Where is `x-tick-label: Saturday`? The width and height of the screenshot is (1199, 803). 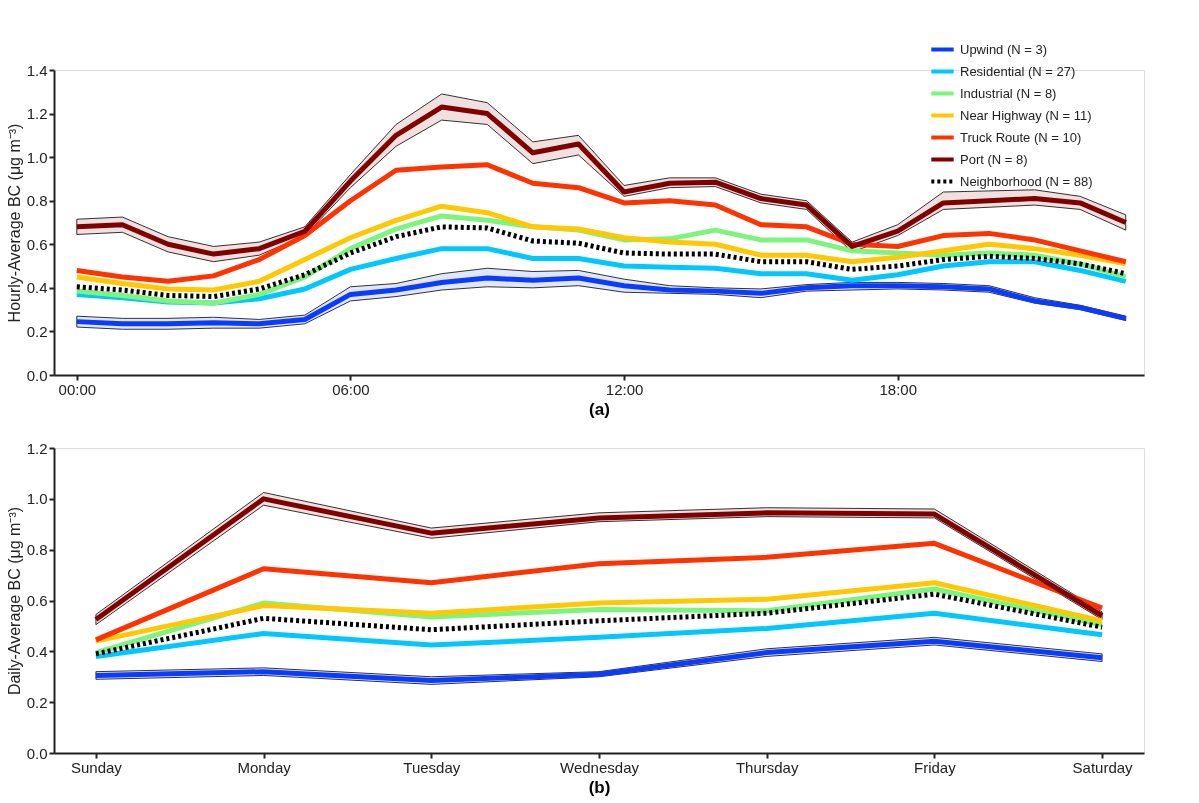 x-tick-label: Saturday is located at coordinates (1103, 767).